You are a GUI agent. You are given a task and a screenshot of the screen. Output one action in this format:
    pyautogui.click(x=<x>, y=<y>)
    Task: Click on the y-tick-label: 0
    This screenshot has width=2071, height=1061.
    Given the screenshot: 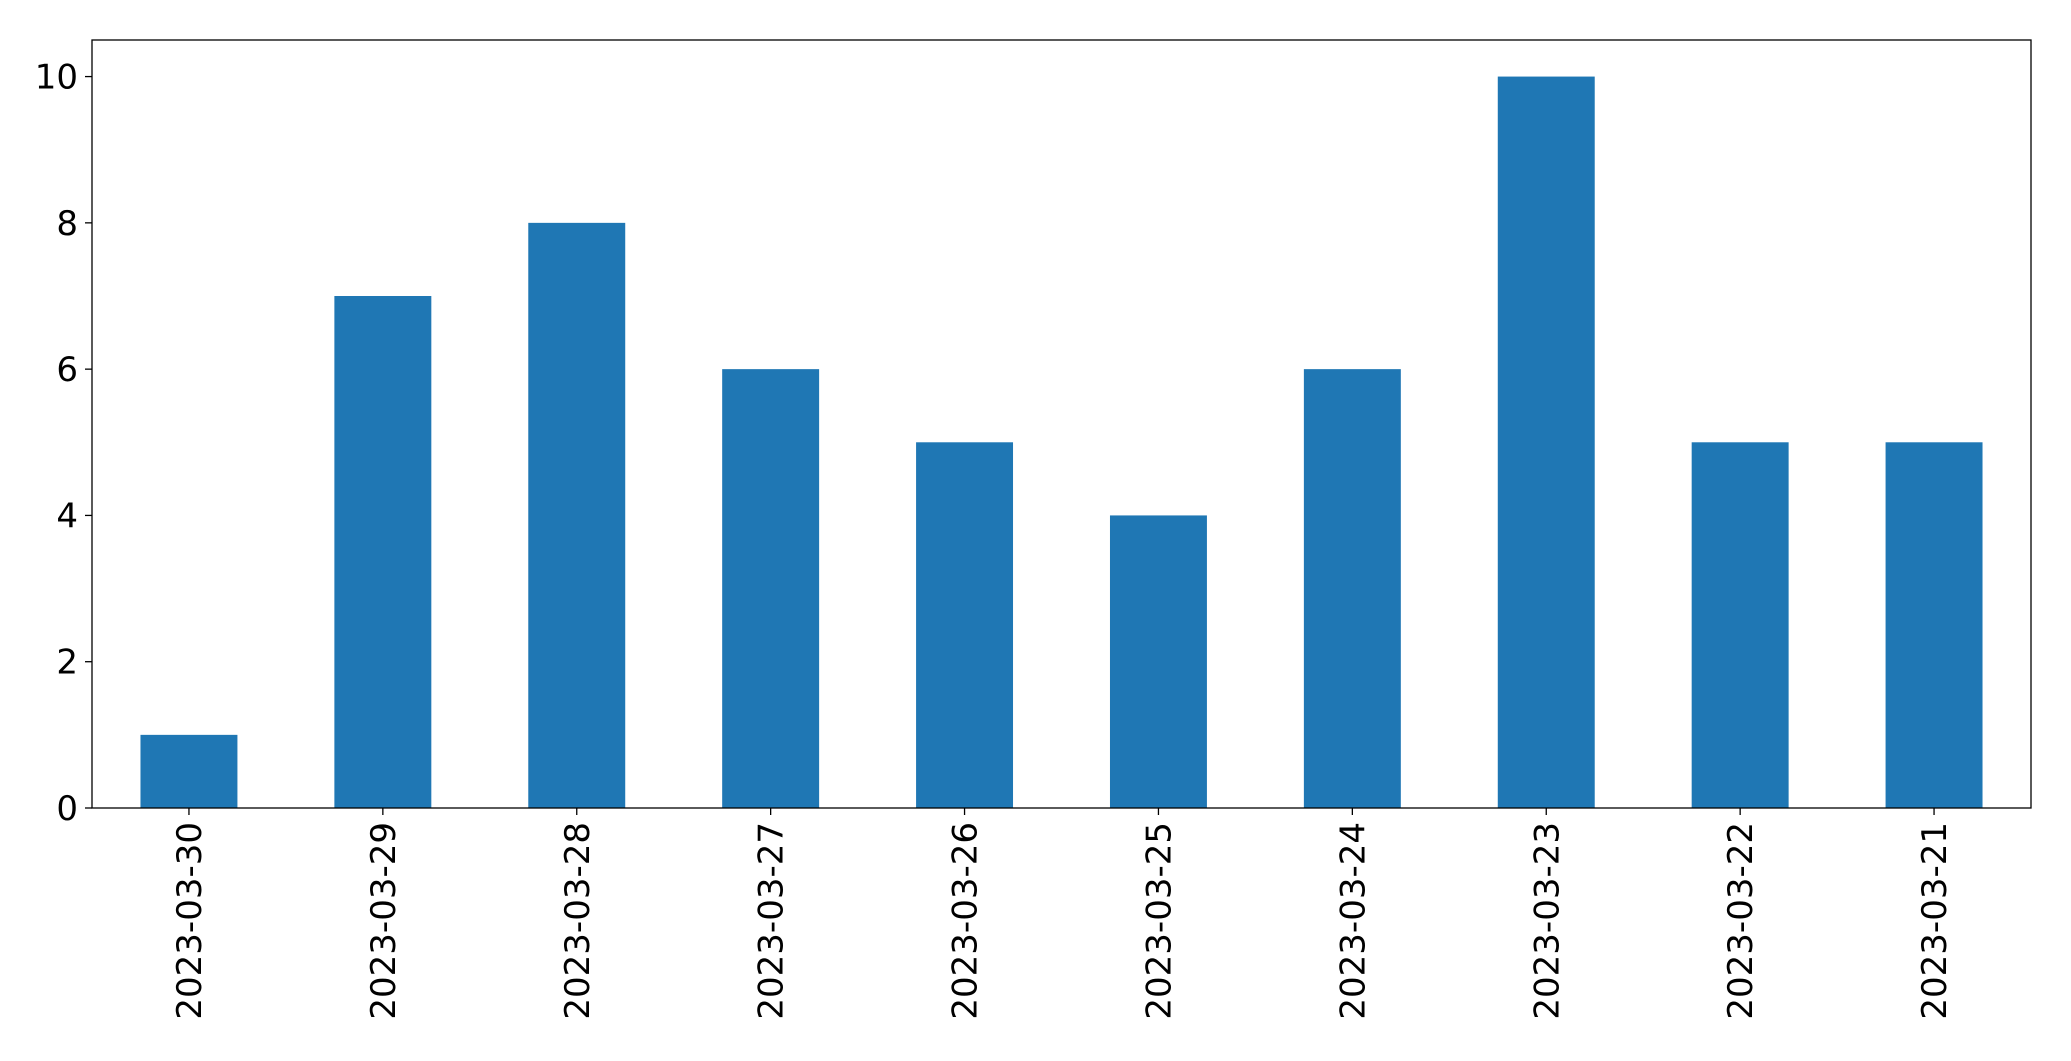 What is the action you would take?
    pyautogui.click(x=67, y=809)
    